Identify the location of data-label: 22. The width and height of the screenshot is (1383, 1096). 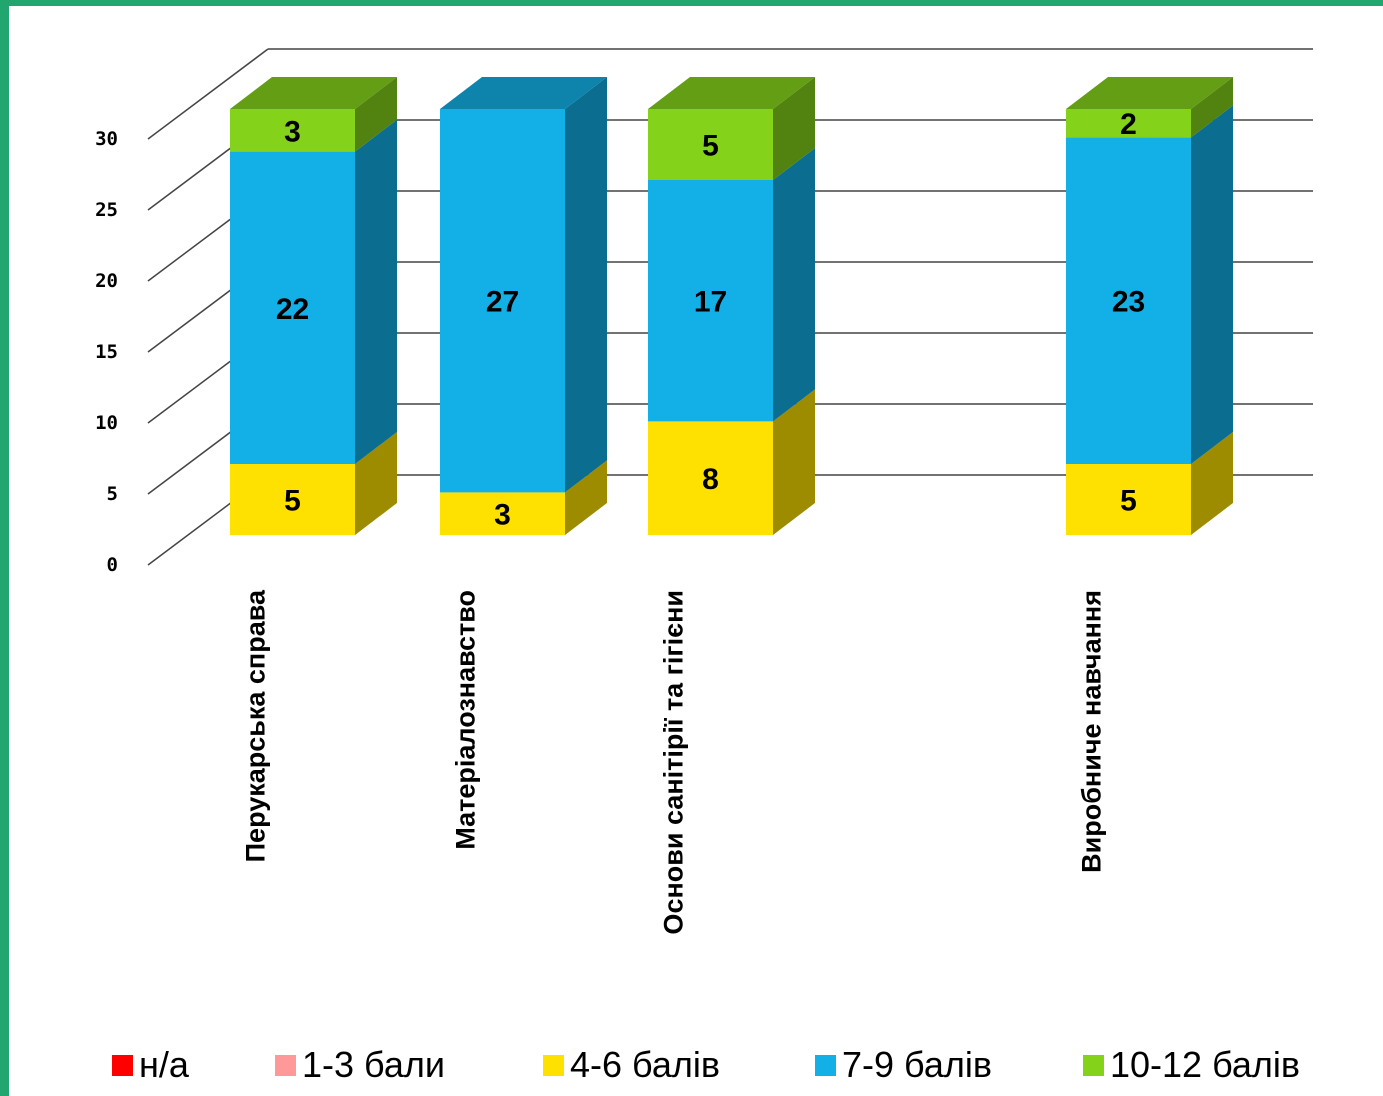
(292, 309).